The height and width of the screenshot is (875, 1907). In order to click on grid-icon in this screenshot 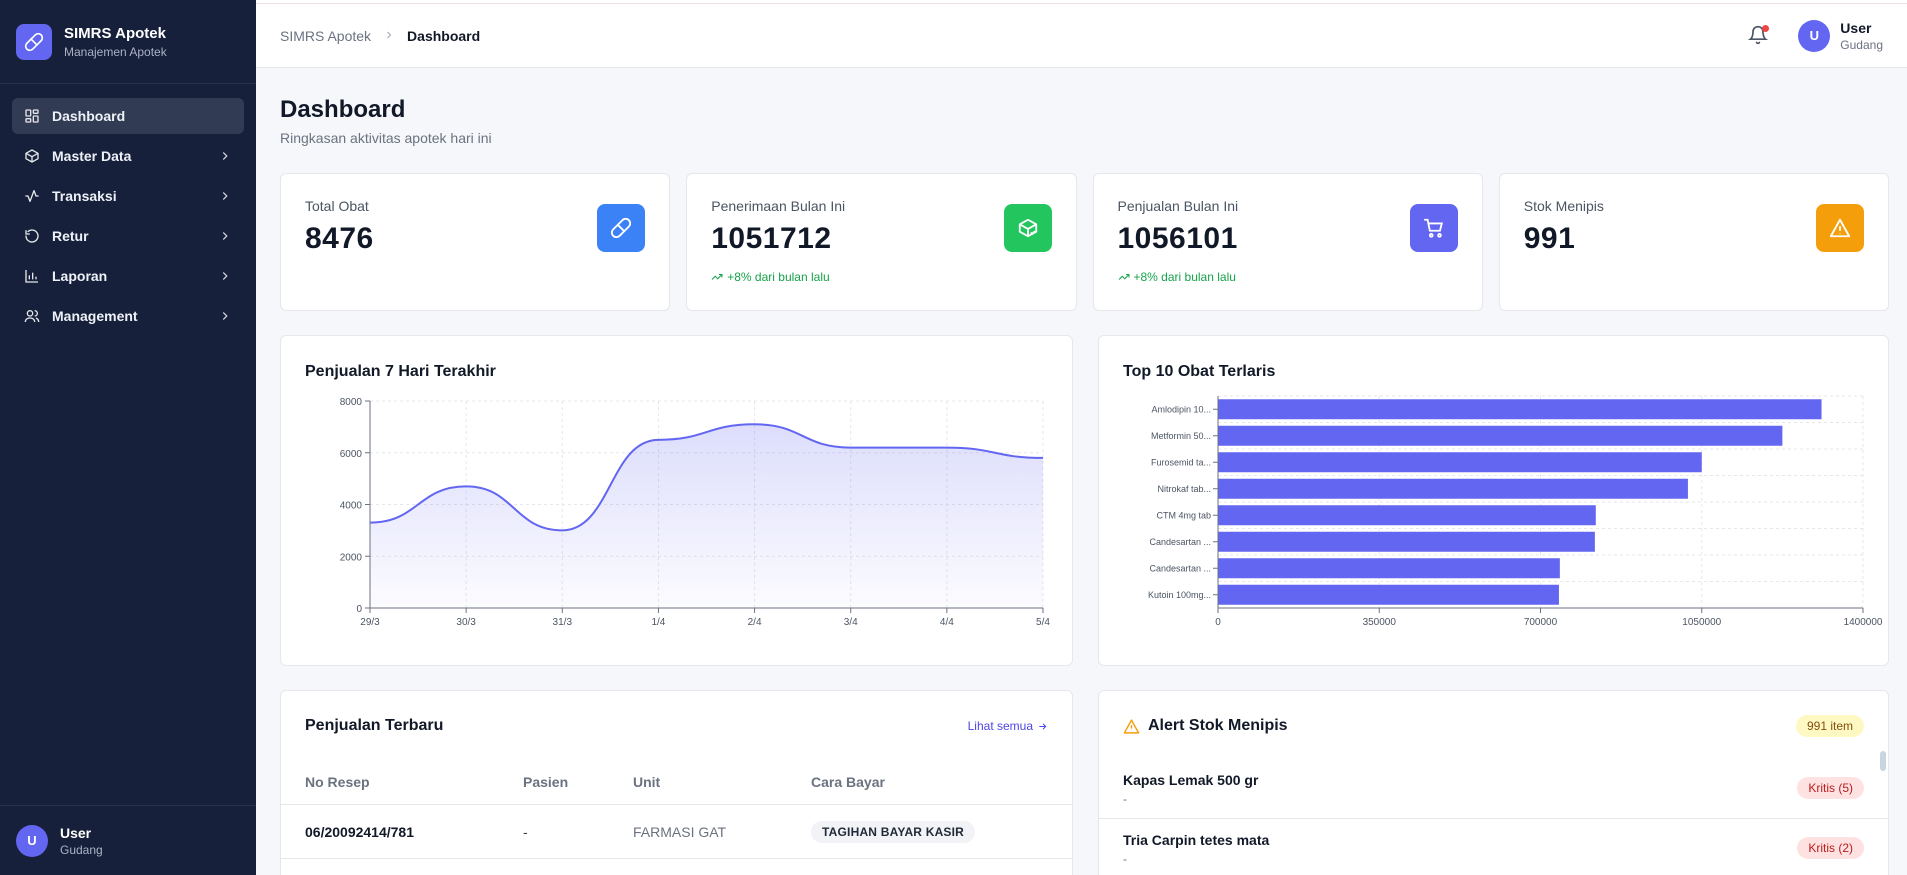, I will do `click(32, 116)`.